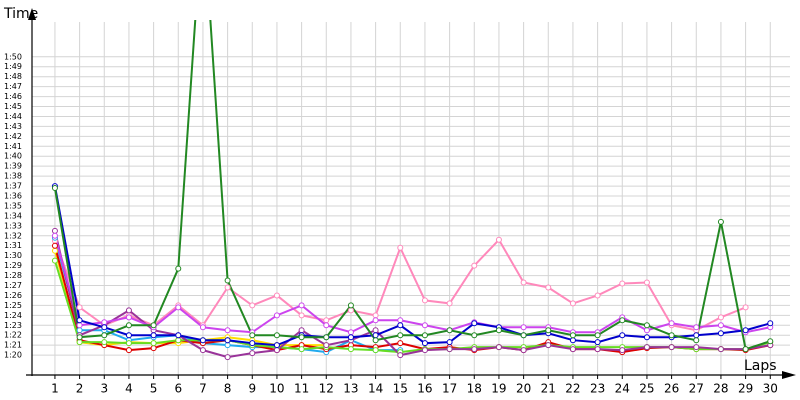 This screenshot has height=400, width=800. What do you see at coordinates (276, 389) in the screenshot?
I see `x-tick-label: 10` at bounding box center [276, 389].